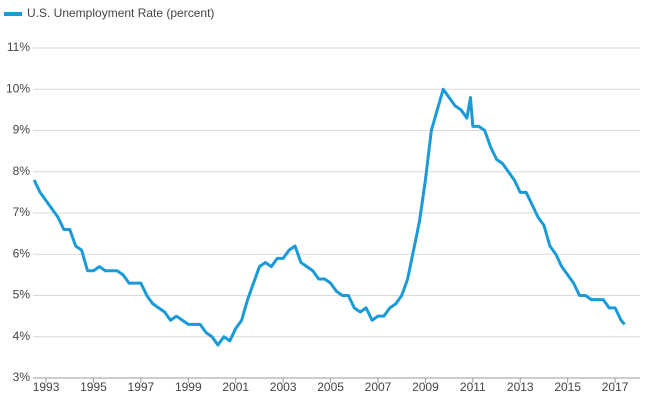  What do you see at coordinates (283, 387) in the screenshot?
I see `x-tick-label: 2003` at bounding box center [283, 387].